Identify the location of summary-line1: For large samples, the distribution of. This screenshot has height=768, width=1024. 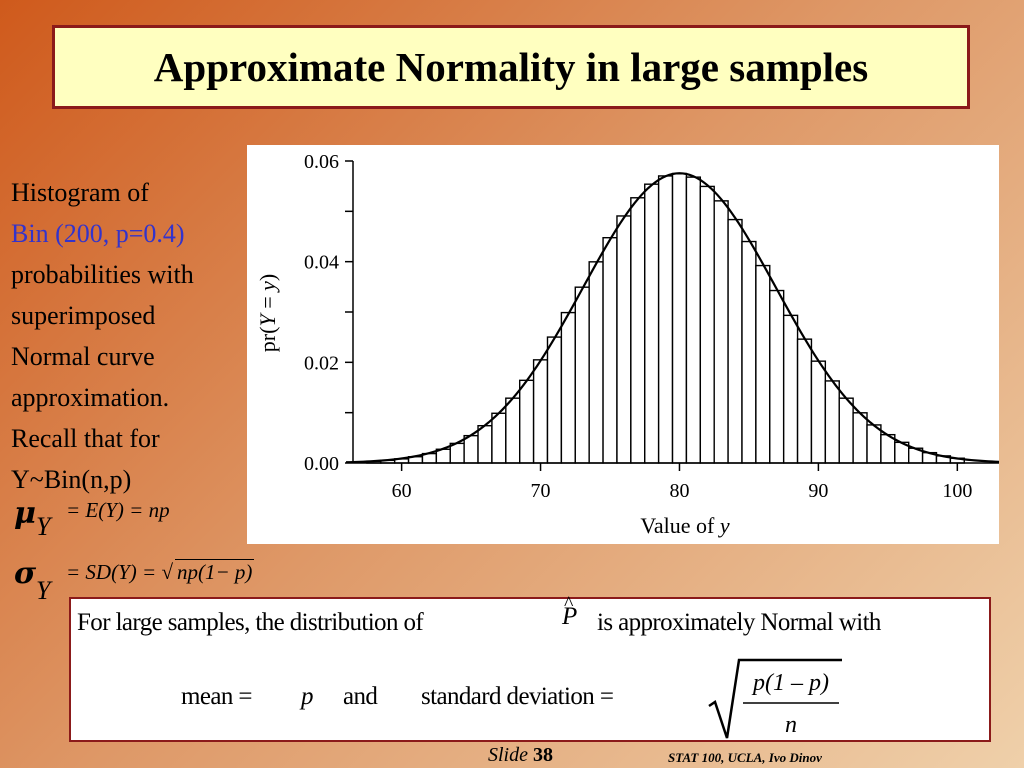
(250, 622).